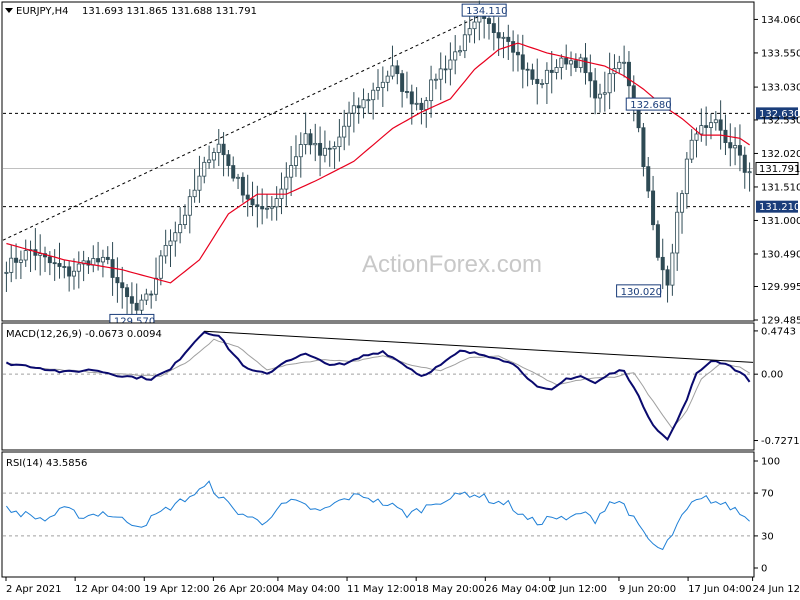 This screenshot has height=600, width=800. What do you see at coordinates (780, 321) in the screenshot?
I see `price-tick-label: 129.485` at bounding box center [780, 321].